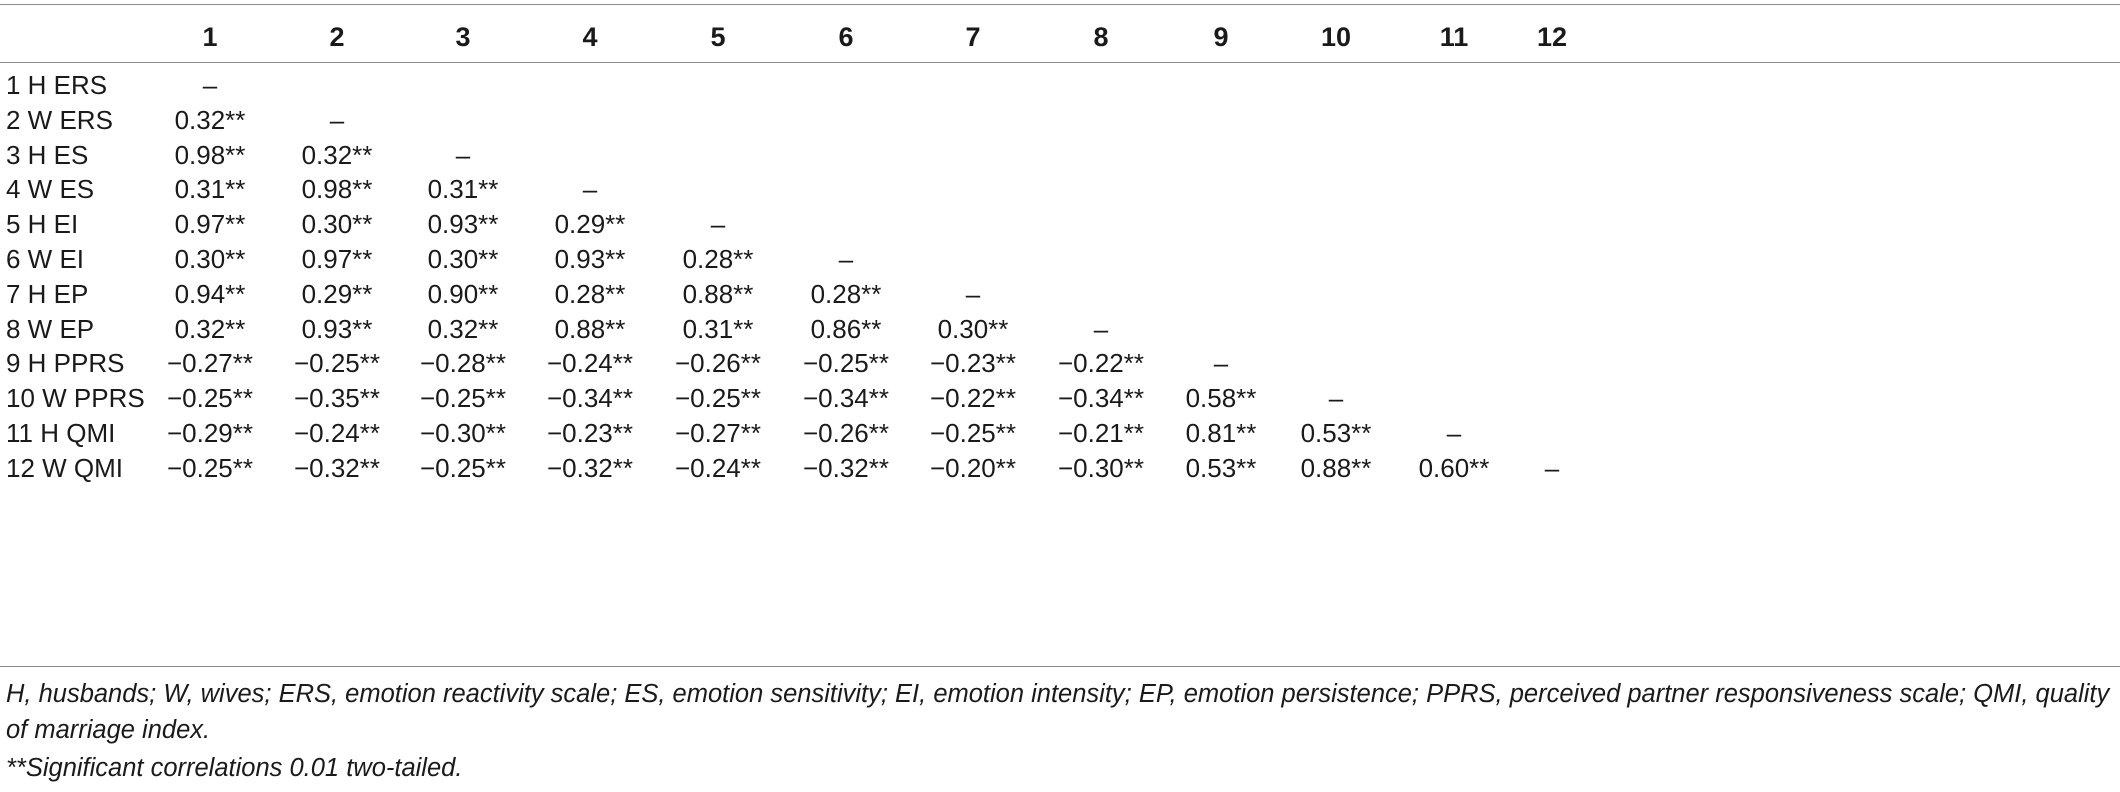 Image resolution: width=2120 pixels, height=792 pixels. I want to click on row-label: 7 H EP, so click(47, 293).